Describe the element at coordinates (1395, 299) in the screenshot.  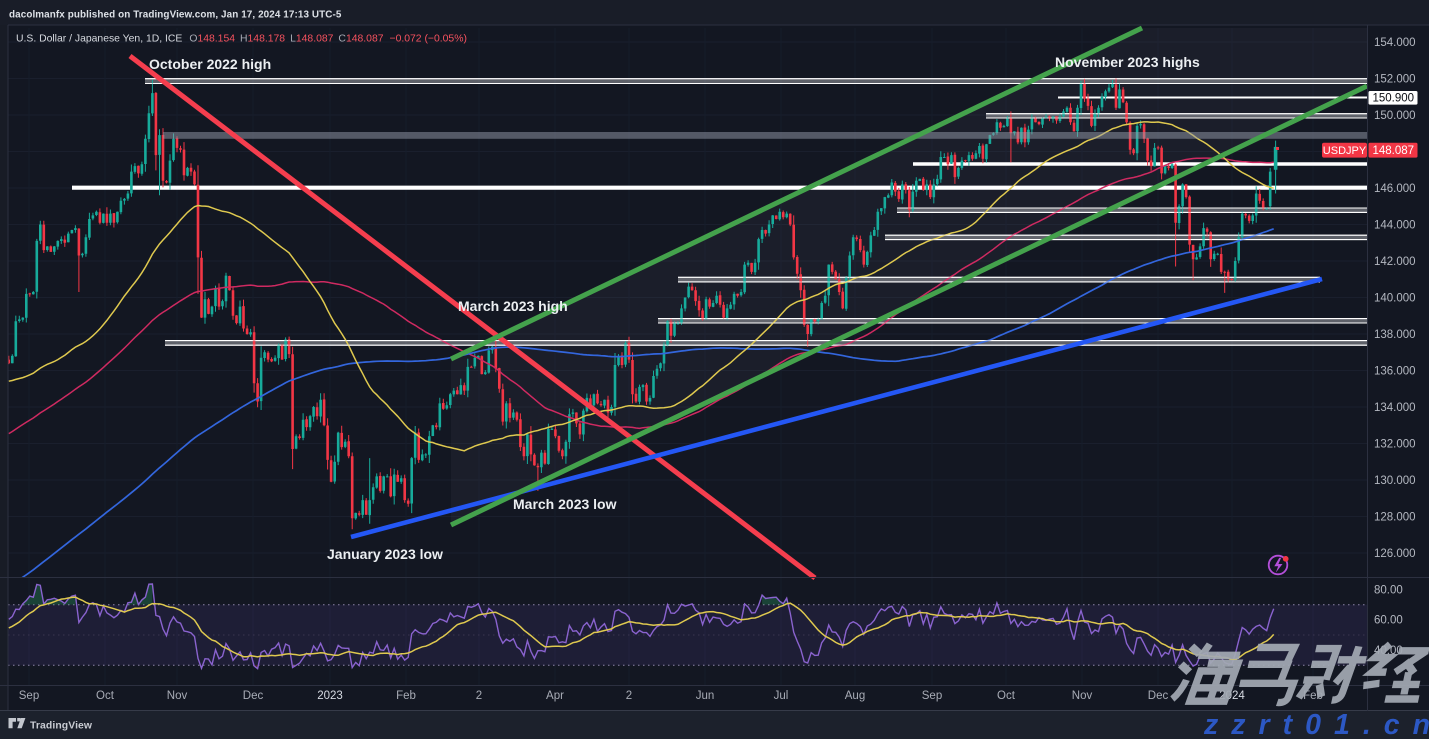
I see `svg-text: 140.000` at that location.